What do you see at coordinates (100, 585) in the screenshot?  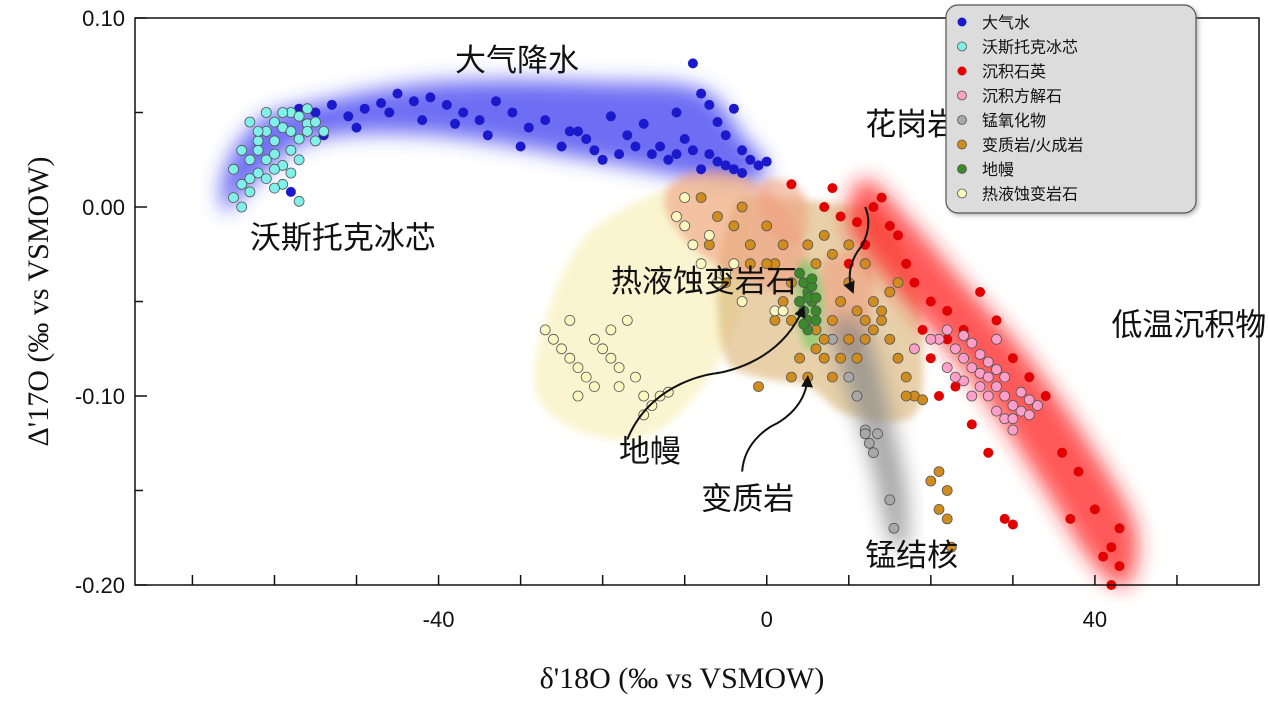 I see `y-tick-label: -0.20` at bounding box center [100, 585].